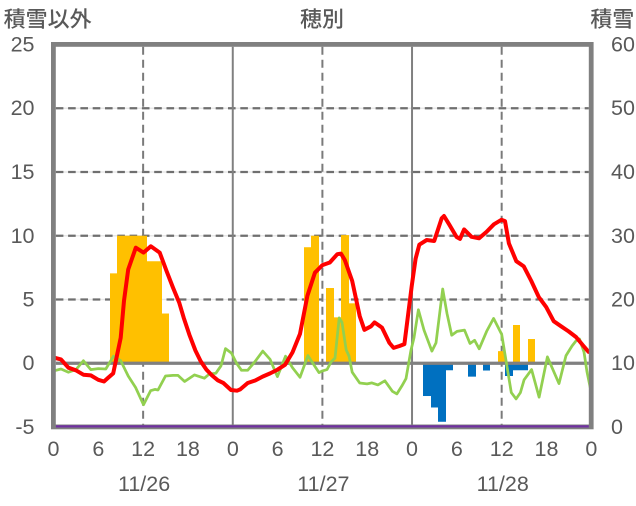  Describe the element at coordinates (323, 484) in the screenshot. I see `svg-text: 11/27` at that location.